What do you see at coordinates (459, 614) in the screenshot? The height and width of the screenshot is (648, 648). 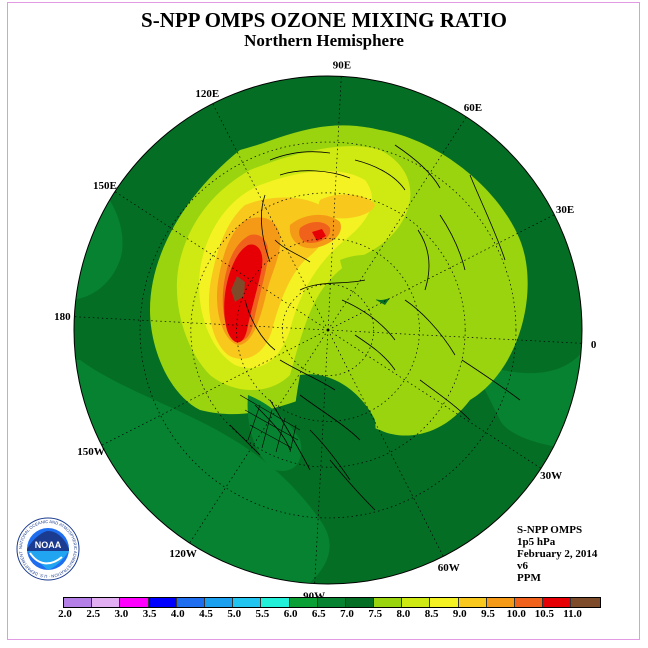 I see `color-scale-label: 9.0` at bounding box center [459, 614].